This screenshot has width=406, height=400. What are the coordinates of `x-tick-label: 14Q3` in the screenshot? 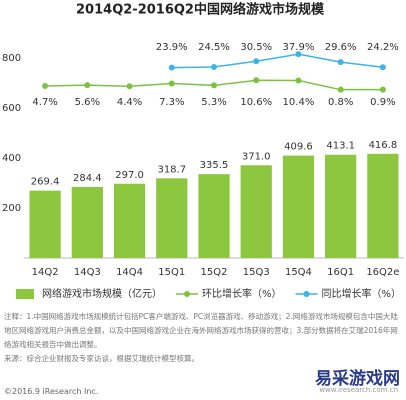 It's located at (87, 272).